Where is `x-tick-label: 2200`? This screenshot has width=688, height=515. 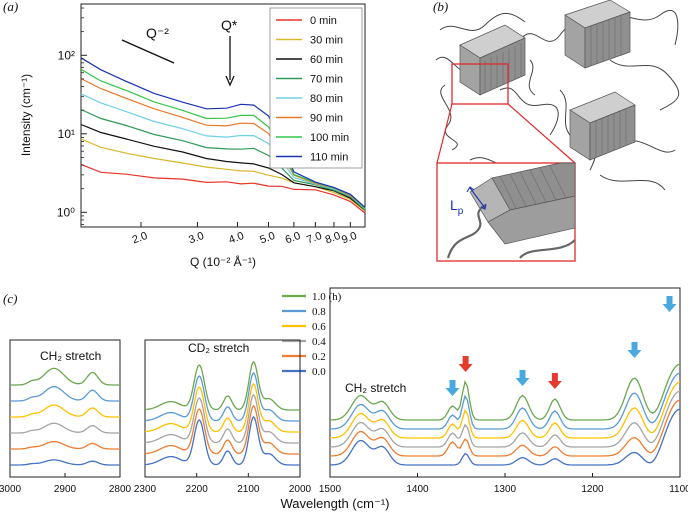
x-tick-label: 2200 is located at coordinates (197, 489).